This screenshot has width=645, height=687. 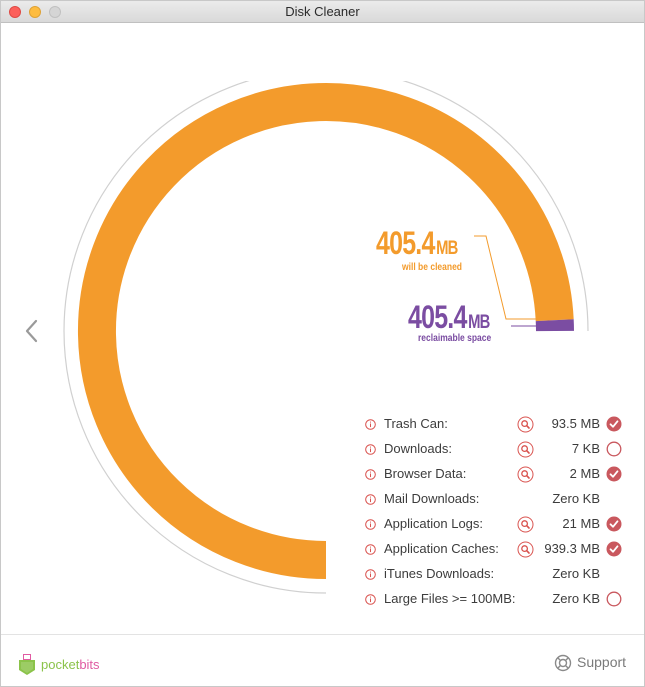 What do you see at coordinates (447, 248) in the screenshot?
I see `will-be-cleaned-unit: MB` at bounding box center [447, 248].